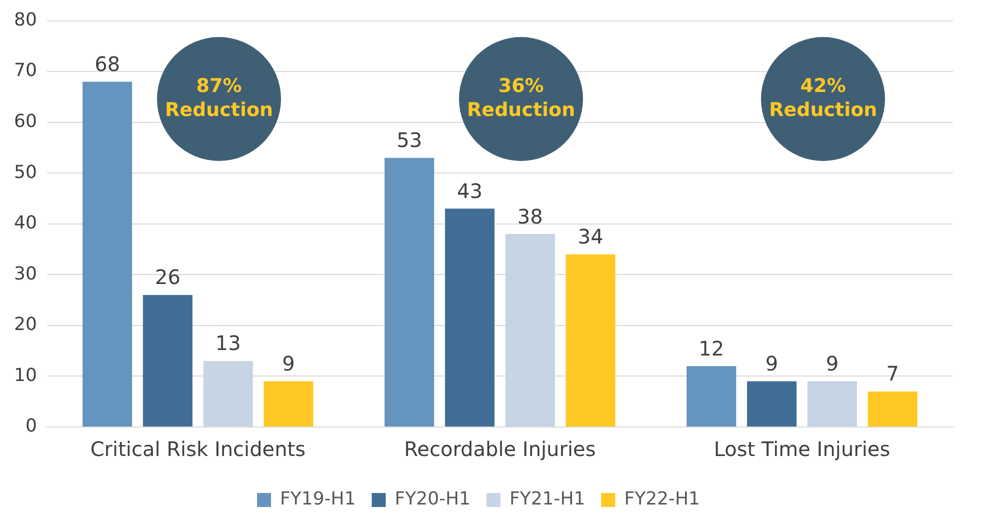  I want to click on y-tick-label: 10, so click(25, 375).